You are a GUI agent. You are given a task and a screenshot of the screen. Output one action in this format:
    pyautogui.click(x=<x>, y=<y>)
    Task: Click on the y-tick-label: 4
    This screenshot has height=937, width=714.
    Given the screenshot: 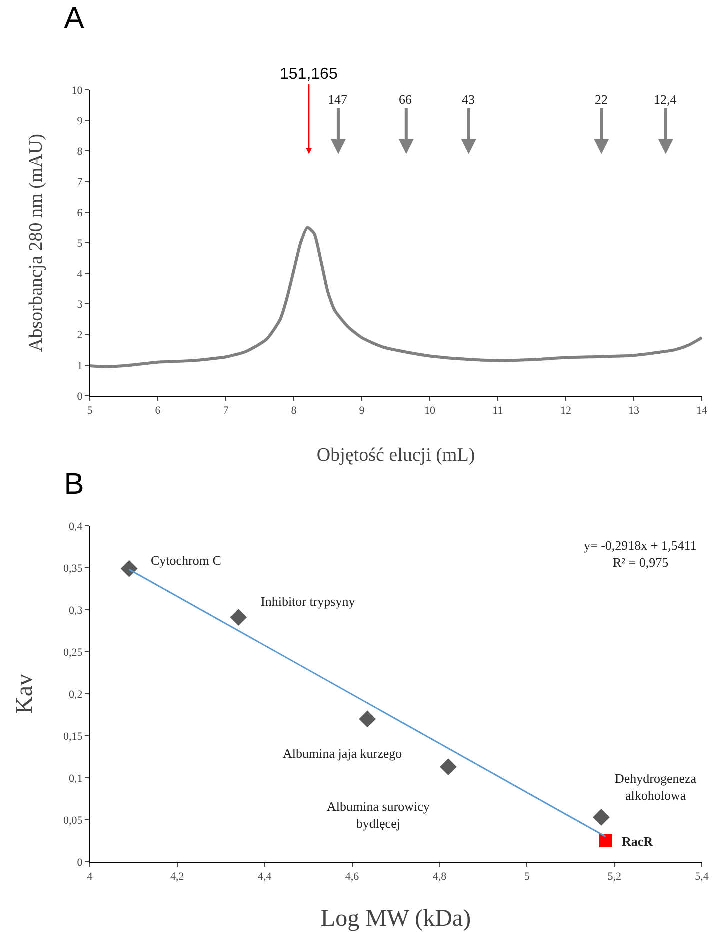 What is the action you would take?
    pyautogui.click(x=80, y=274)
    